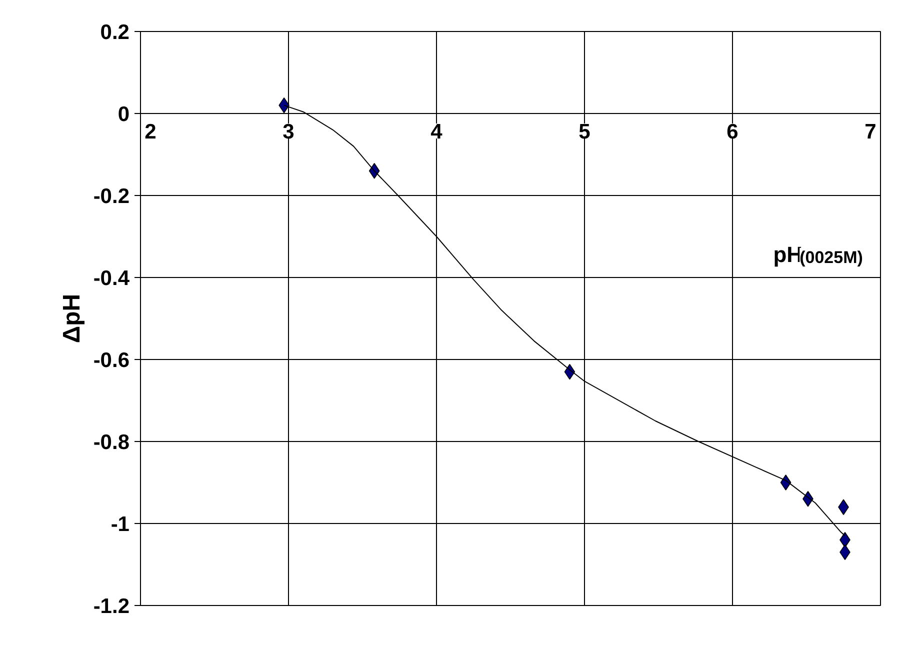 This screenshot has width=914, height=661. I want to click on y-tick-label: -0.8, so click(111, 442).